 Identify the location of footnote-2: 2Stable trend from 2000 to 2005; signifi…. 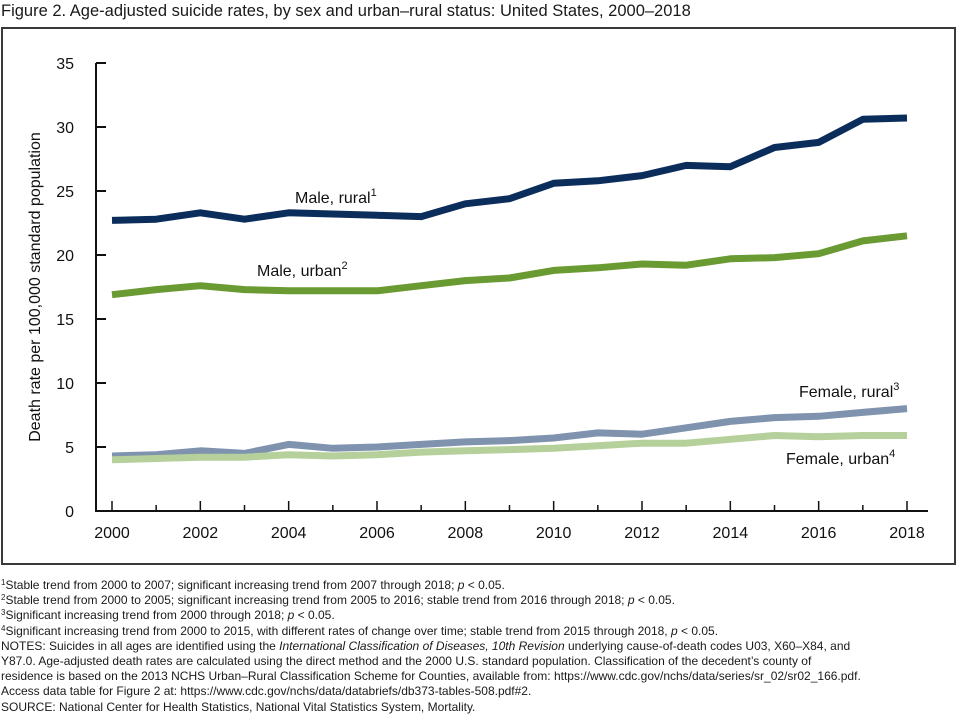
(338, 600).